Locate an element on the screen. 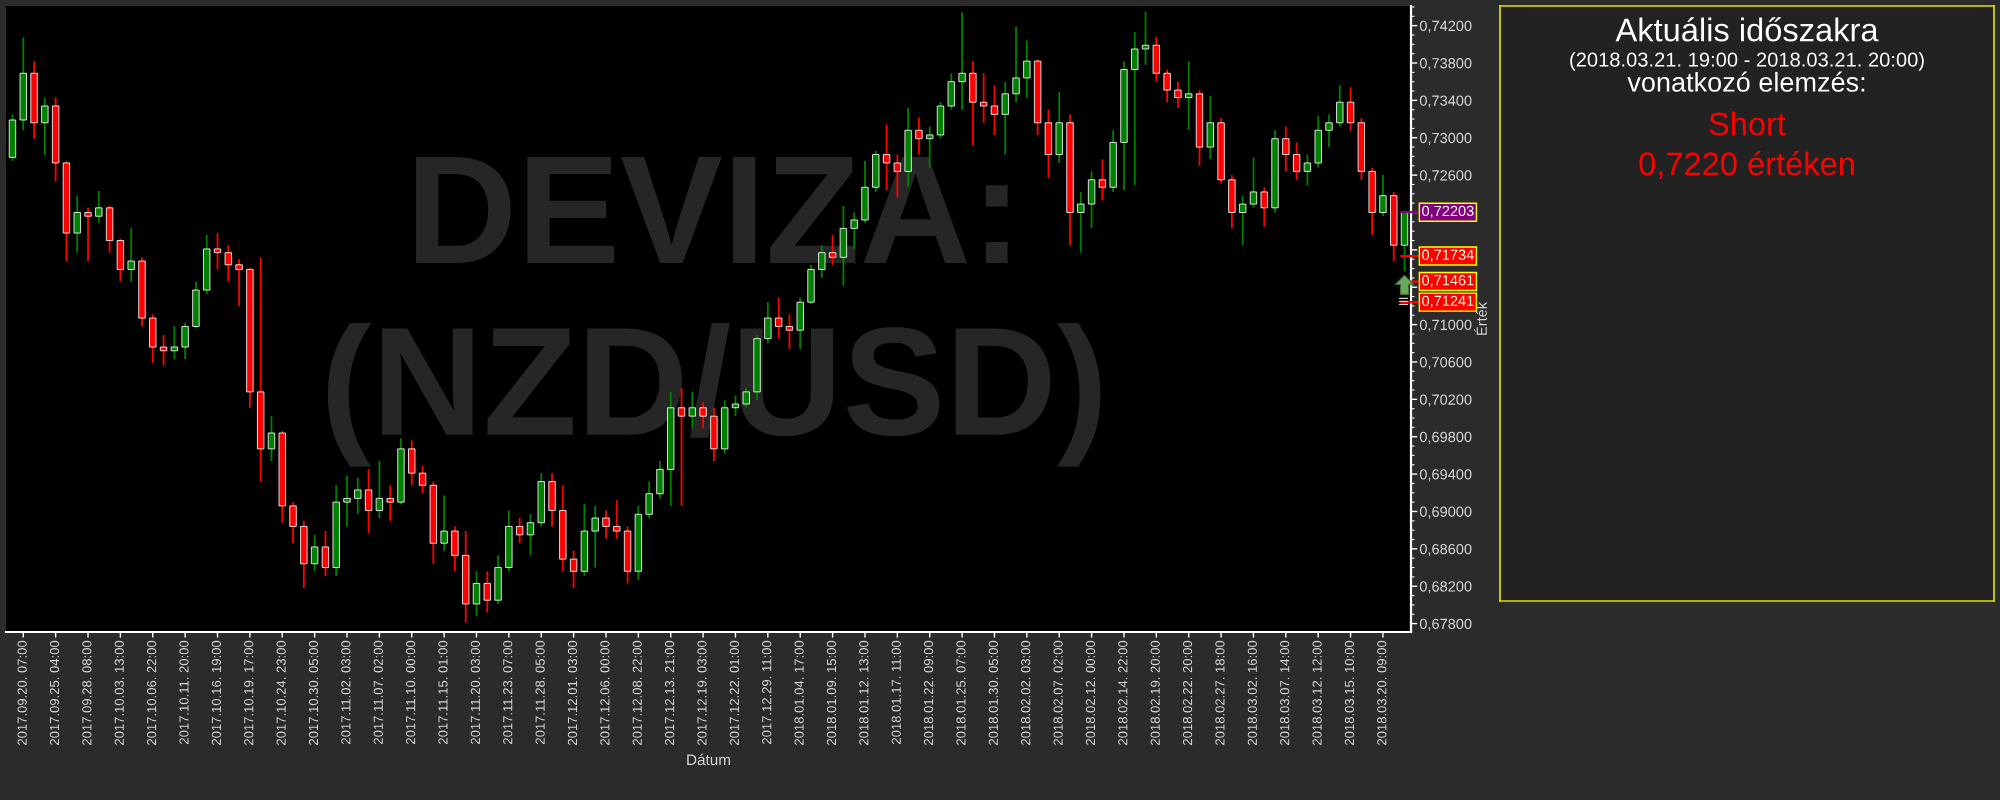  x-tick-label: 2017.12.13. 21:00 is located at coordinates (669, 692).